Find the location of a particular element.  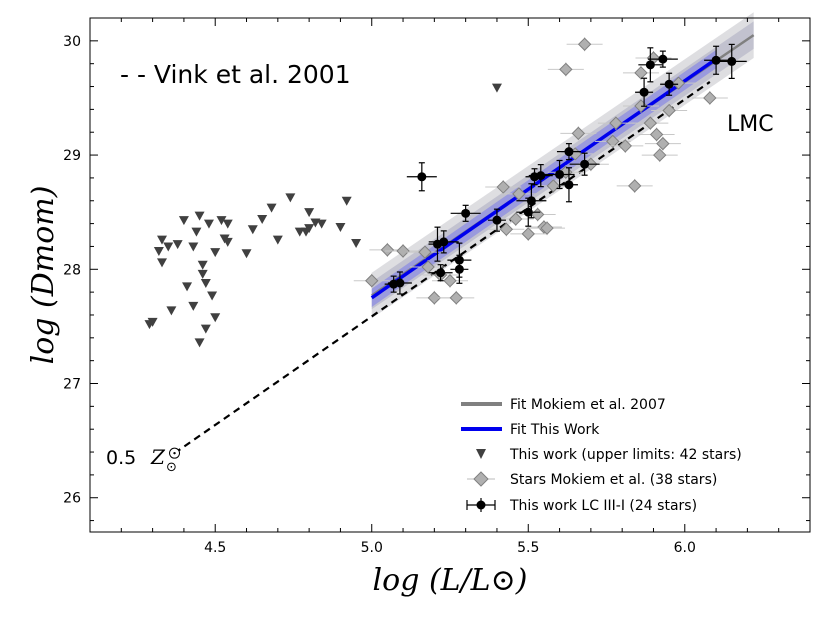

legend-swatch-mokiem-stars is located at coordinates (481, 479).